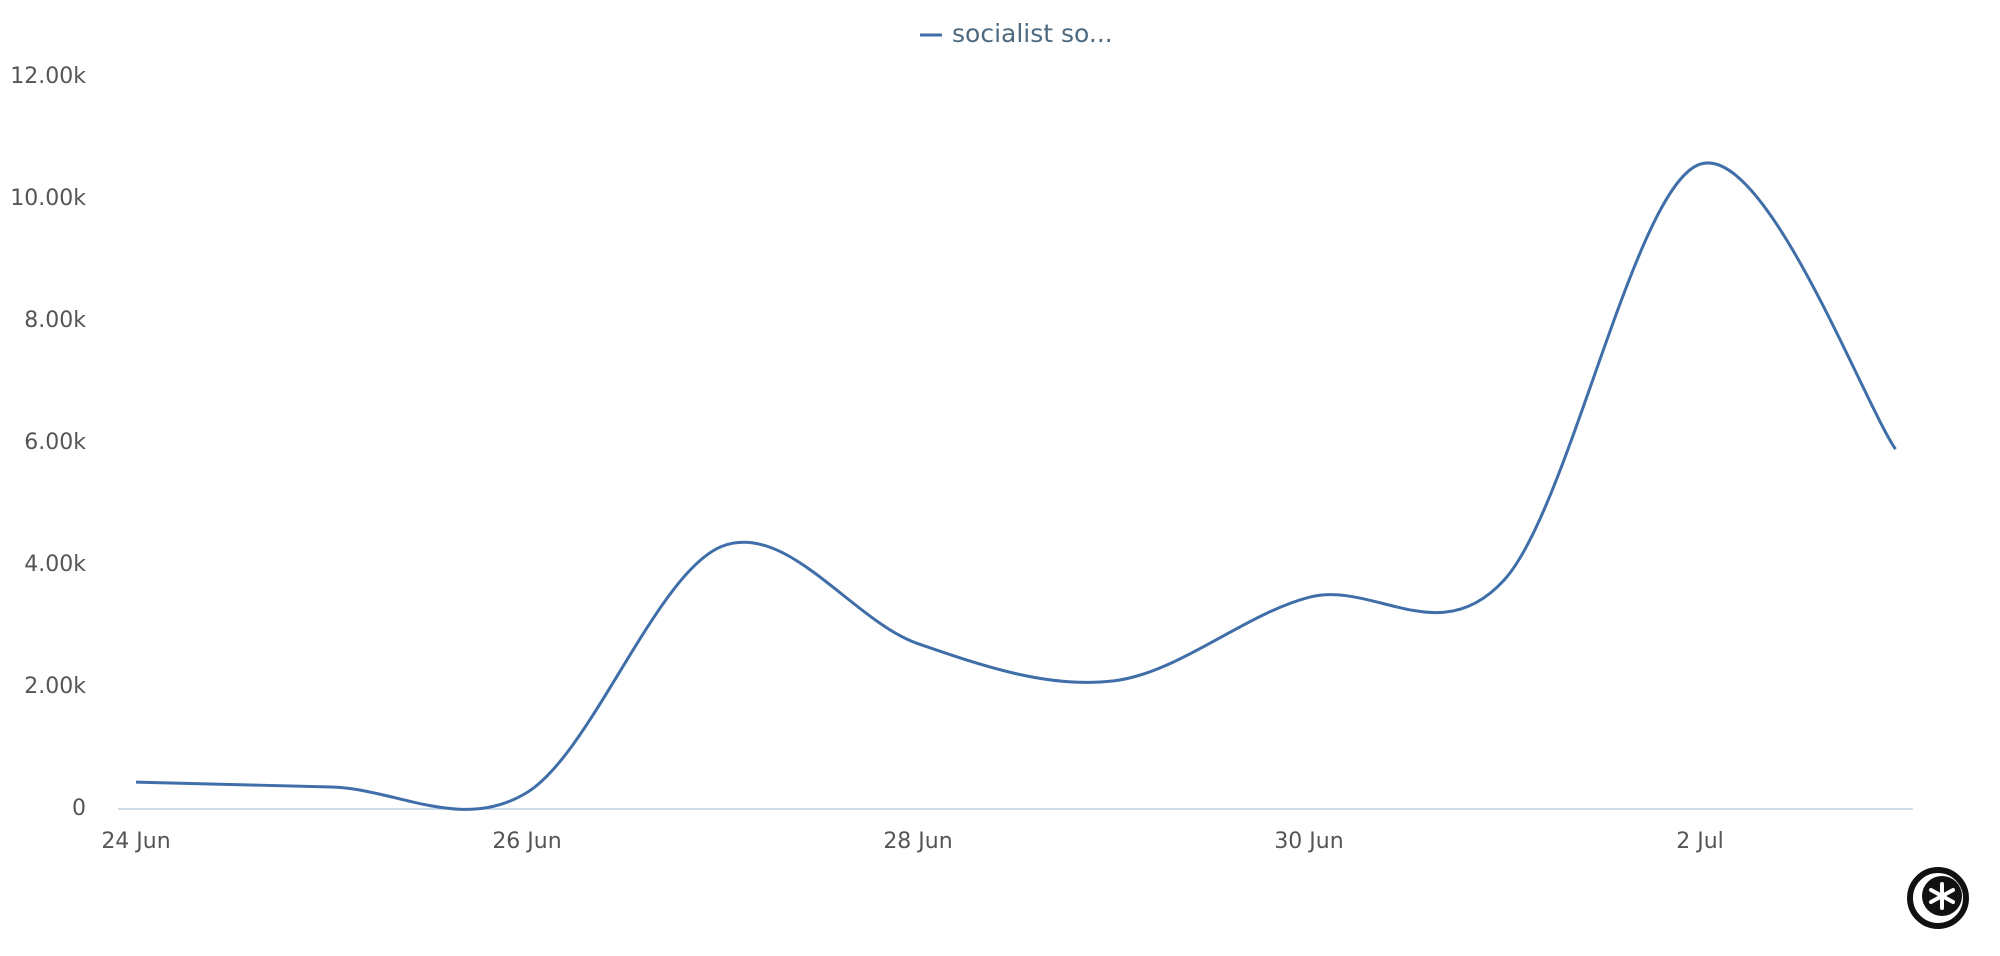 The height and width of the screenshot is (956, 2000). Describe the element at coordinates (55, 442) in the screenshot. I see `y-tick-label: 6.00k` at that location.